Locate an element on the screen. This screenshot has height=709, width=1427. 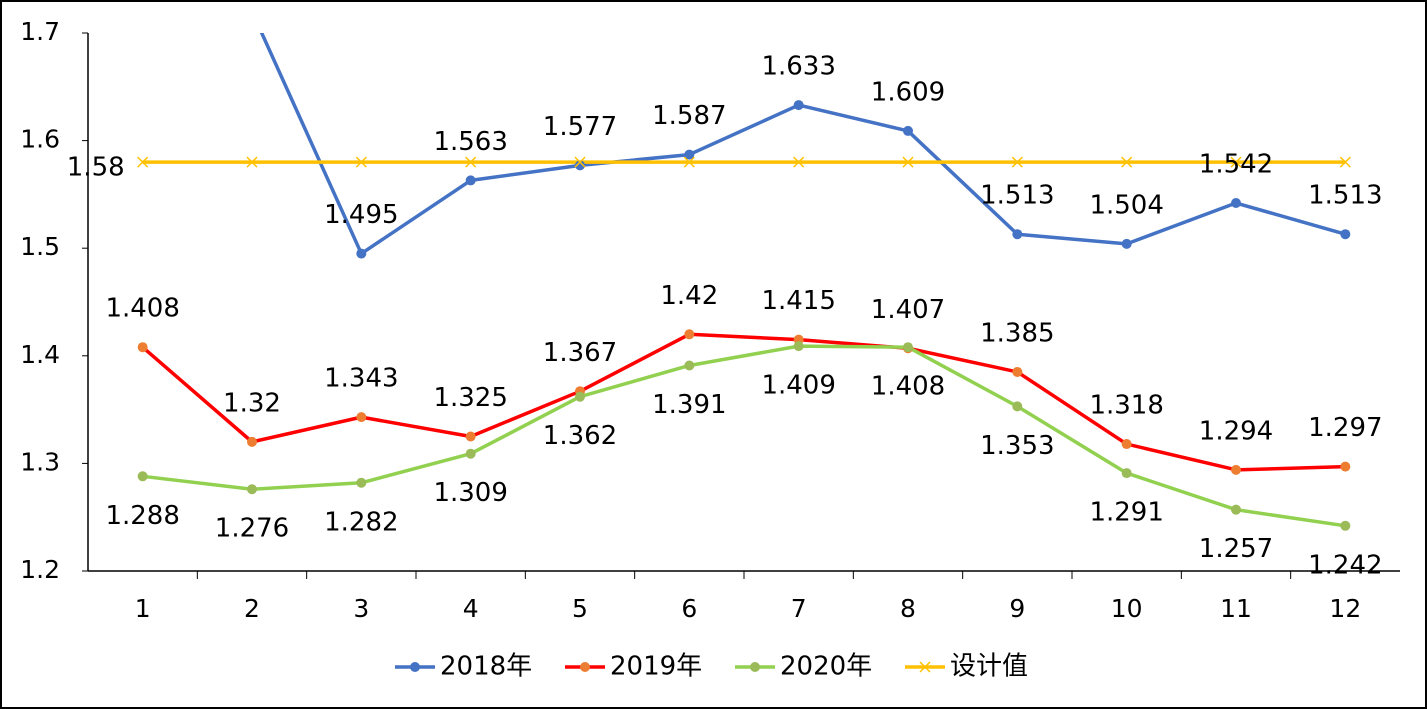
y-tick-label: 1.5 is located at coordinates (40, 246).